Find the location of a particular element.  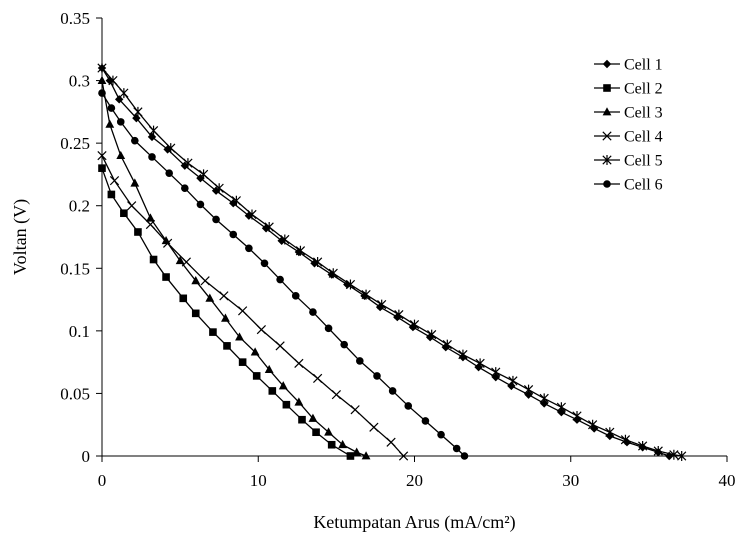

y-tick-label: 0.15 is located at coordinates (75, 268).